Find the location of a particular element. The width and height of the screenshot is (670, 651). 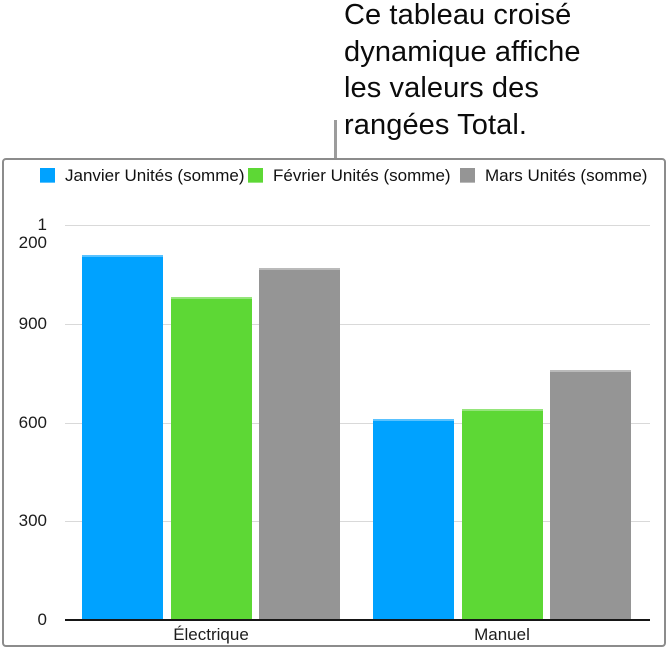

bar-mars-manuel is located at coordinates (591, 494).